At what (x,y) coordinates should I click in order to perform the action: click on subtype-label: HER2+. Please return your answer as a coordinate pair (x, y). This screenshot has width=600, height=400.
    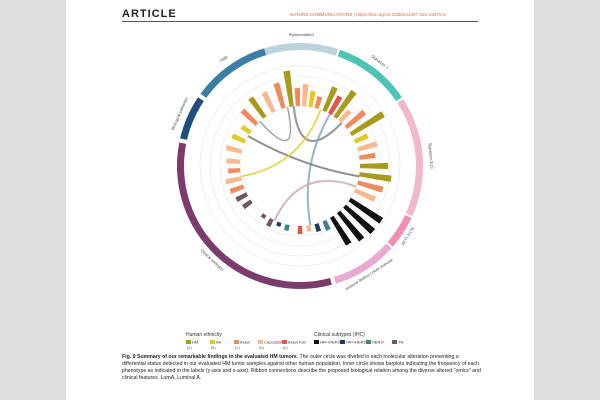
    Looking at the image, I should click on (379, 342).